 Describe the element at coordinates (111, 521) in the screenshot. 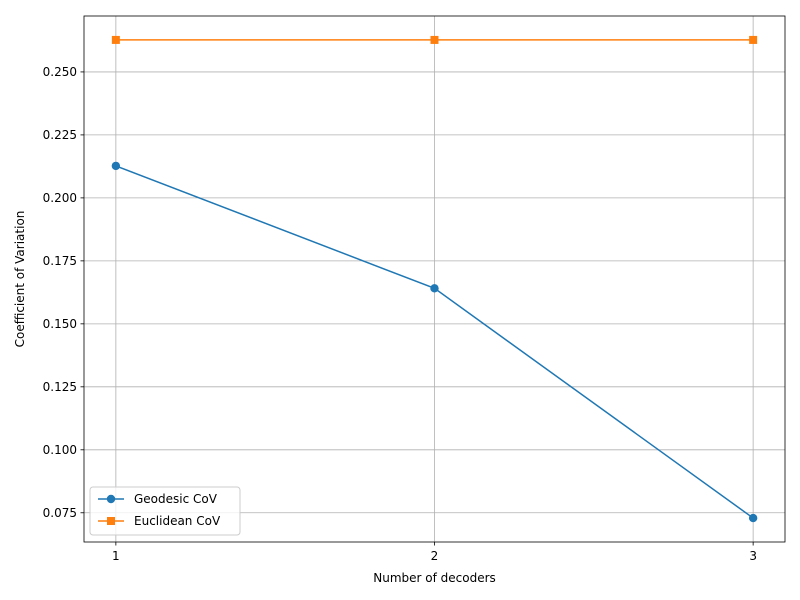

I see `euclidean-cov-legend-marker` at that location.